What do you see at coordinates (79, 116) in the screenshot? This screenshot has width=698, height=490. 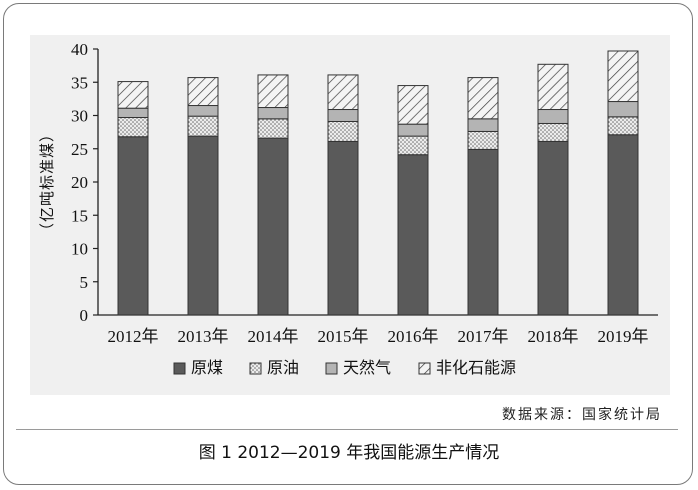 I see `y-tick-label: 30` at bounding box center [79, 116].